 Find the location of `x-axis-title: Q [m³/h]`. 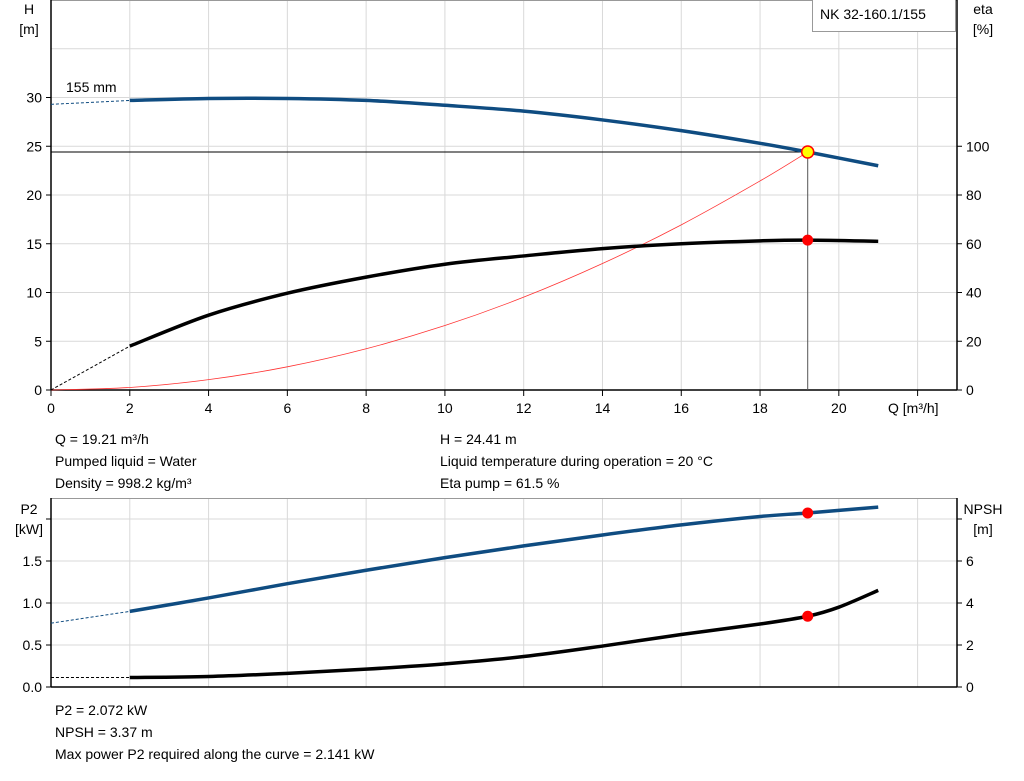

x-axis-title: Q [m³/h] is located at coordinates (913, 408).